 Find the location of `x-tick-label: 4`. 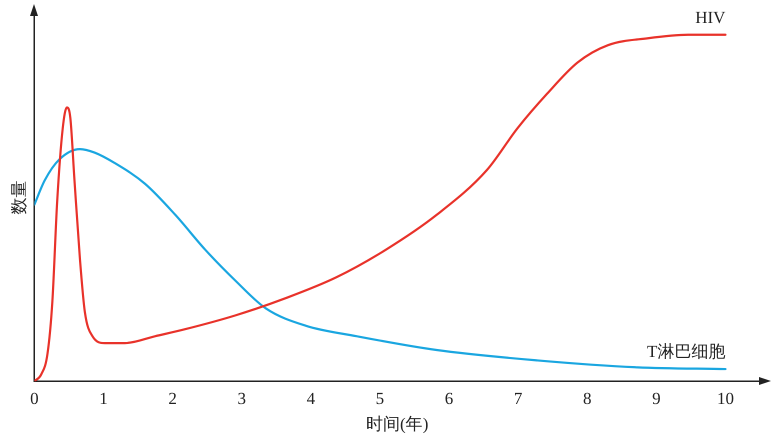

x-tick-label: 4 is located at coordinates (311, 398).